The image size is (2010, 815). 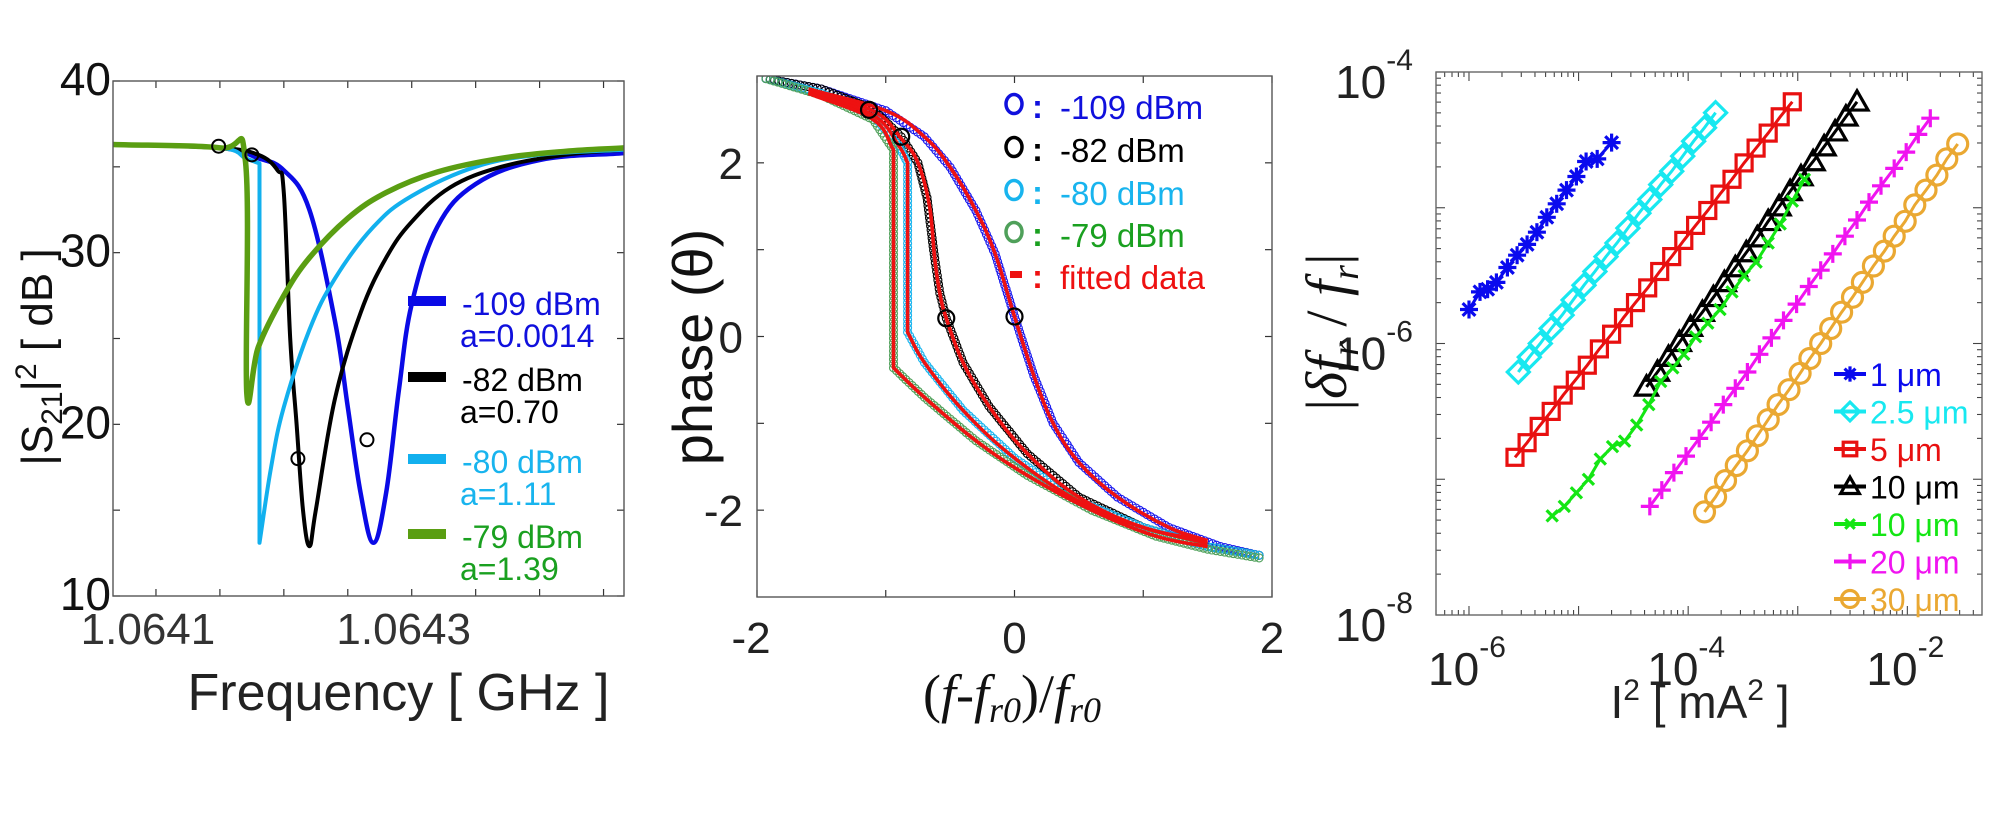 What do you see at coordinates (522, 537) in the screenshot?
I see `legend-label: -79 dBm` at bounding box center [522, 537].